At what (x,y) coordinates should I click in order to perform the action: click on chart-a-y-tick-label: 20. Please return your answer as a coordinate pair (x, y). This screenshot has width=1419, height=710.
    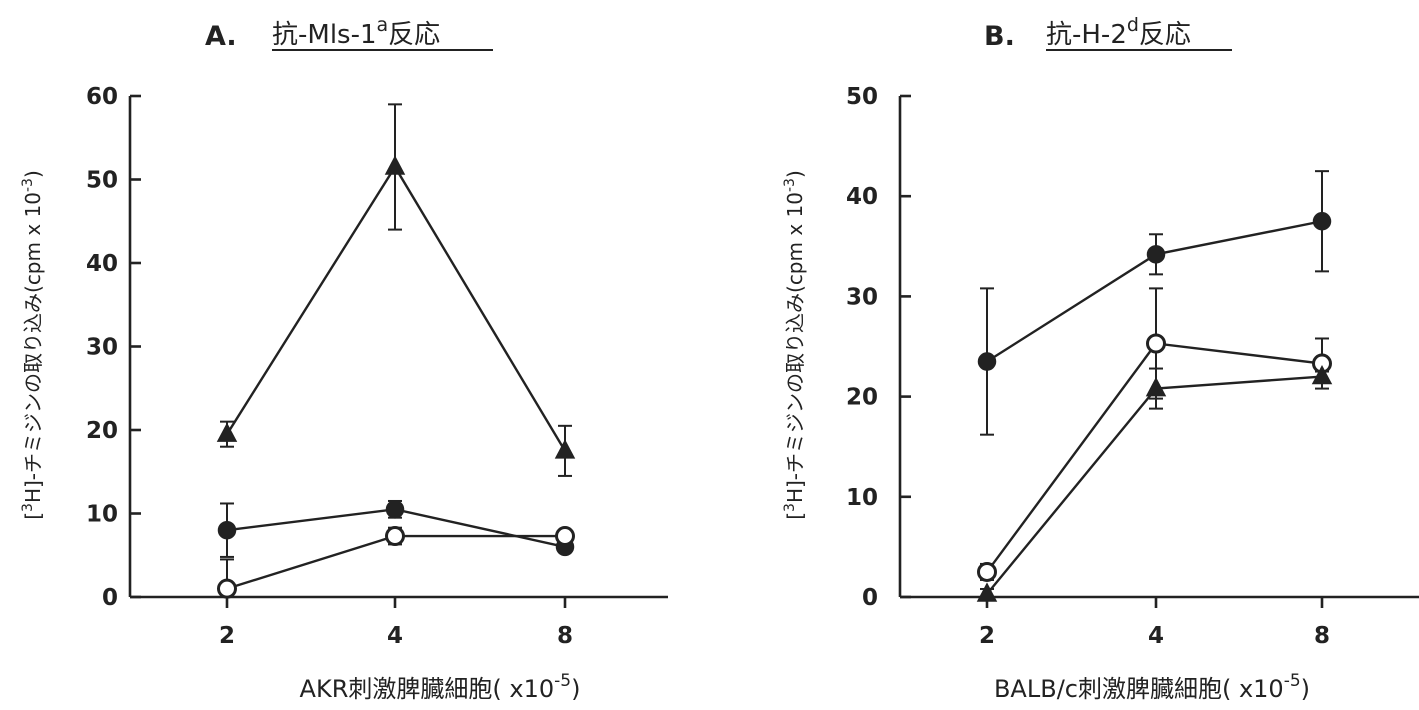
    Looking at the image, I should click on (102, 431).